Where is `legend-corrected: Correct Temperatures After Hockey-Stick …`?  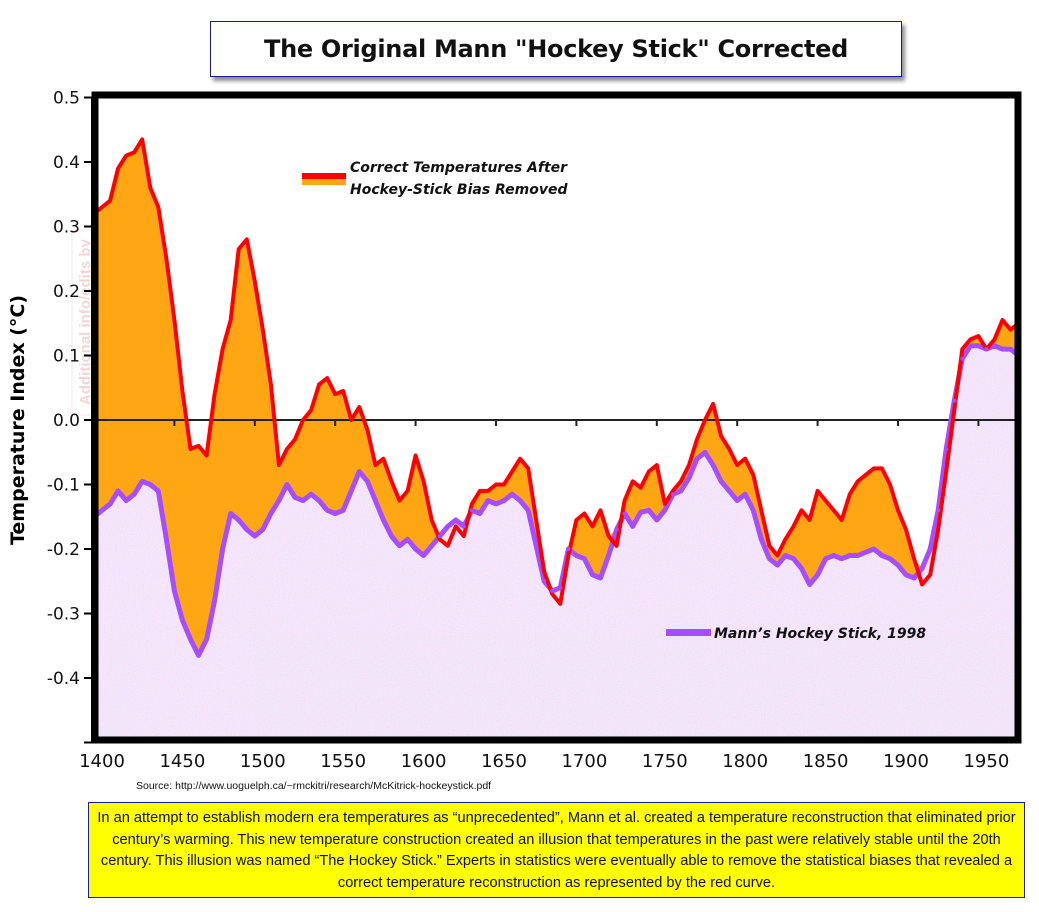 legend-corrected: Correct Temperatures After Hockey-Stick … is located at coordinates (435, 179).